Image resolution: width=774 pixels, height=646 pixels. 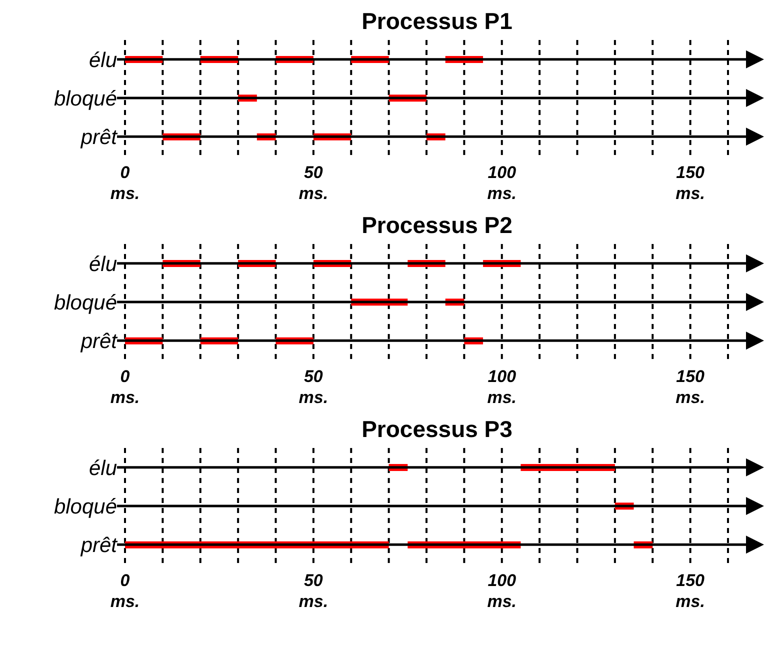 What do you see at coordinates (437, 21) in the screenshot?
I see `chart-title: Processus P1` at bounding box center [437, 21].